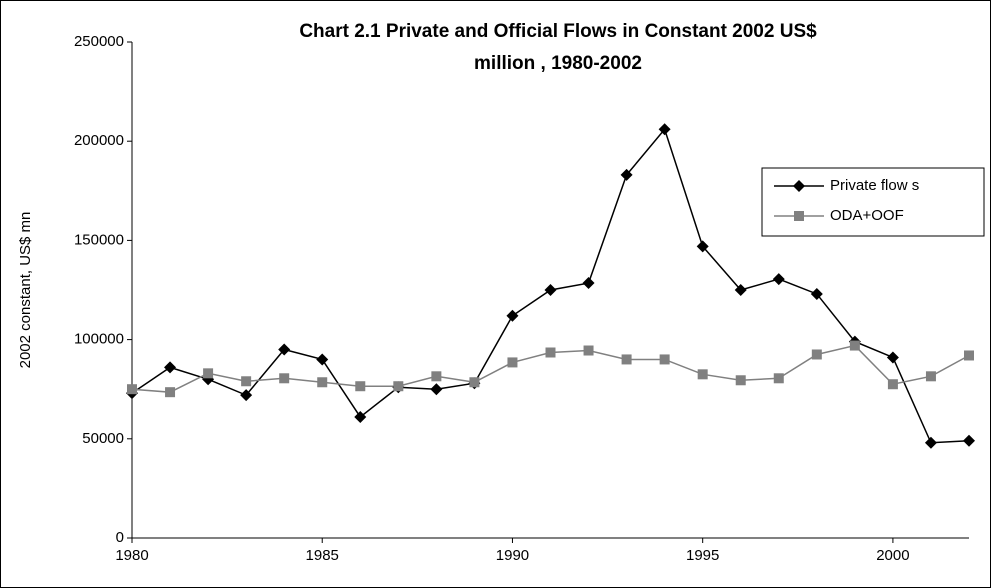 The width and height of the screenshot is (991, 588). Describe the element at coordinates (99, 339) in the screenshot. I see `y-tick-label: 100000` at that location.